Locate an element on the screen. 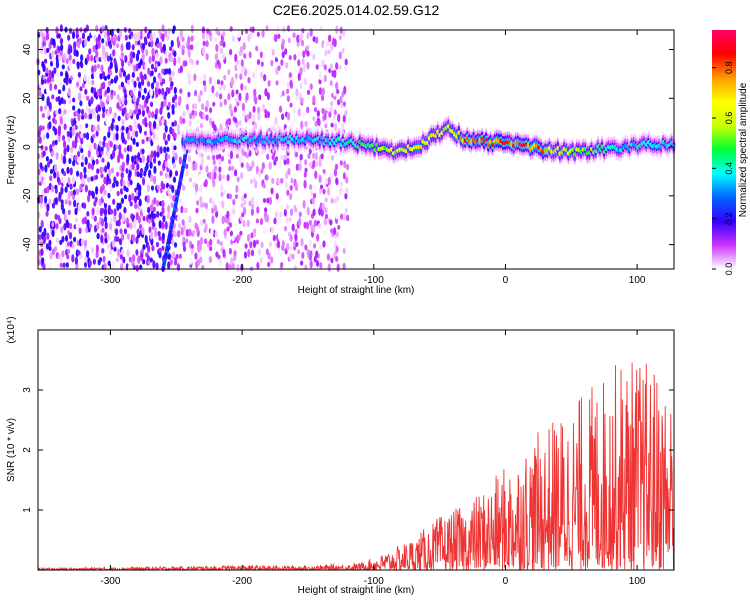 The height and width of the screenshot is (600, 750). y-tick-label: 40 is located at coordinates (27, 50).